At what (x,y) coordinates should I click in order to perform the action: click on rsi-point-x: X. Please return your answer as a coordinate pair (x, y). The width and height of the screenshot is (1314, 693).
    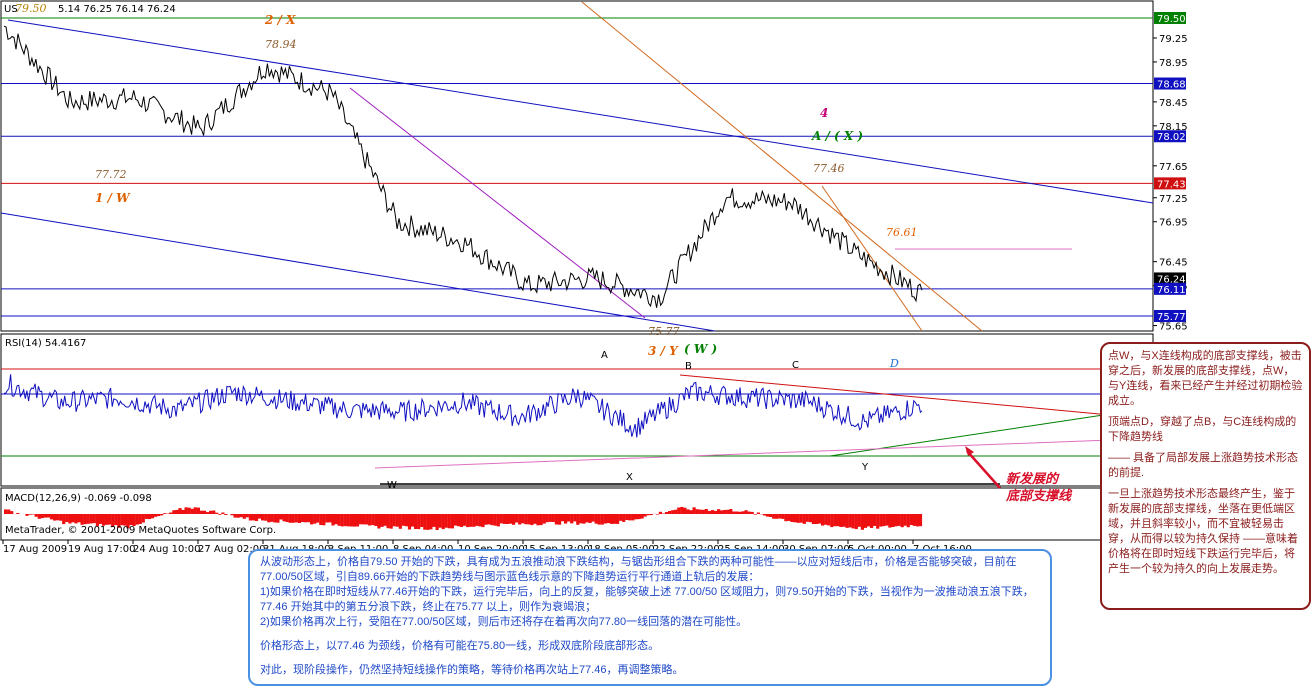
    Looking at the image, I should click on (629, 477).